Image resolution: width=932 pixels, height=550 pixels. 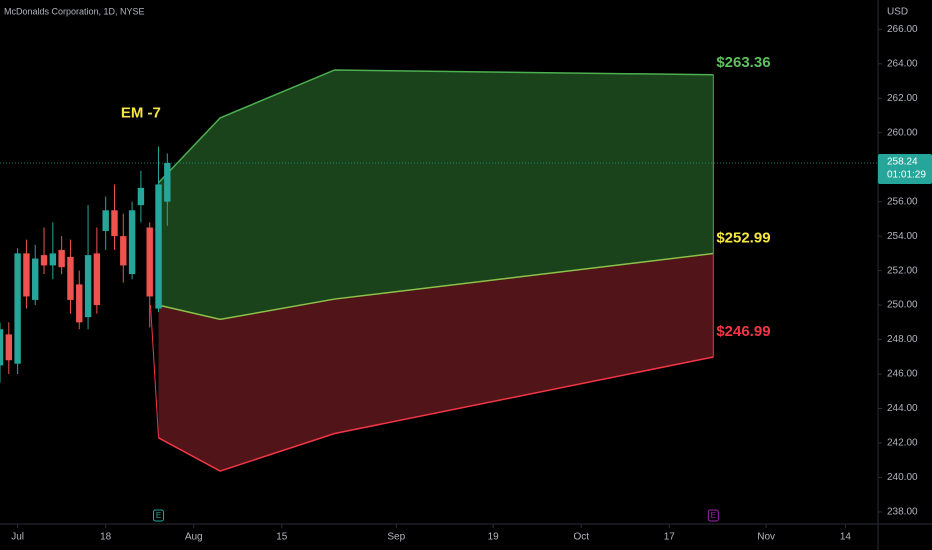 I want to click on y-tick-label: 254.00, so click(x=902, y=236).